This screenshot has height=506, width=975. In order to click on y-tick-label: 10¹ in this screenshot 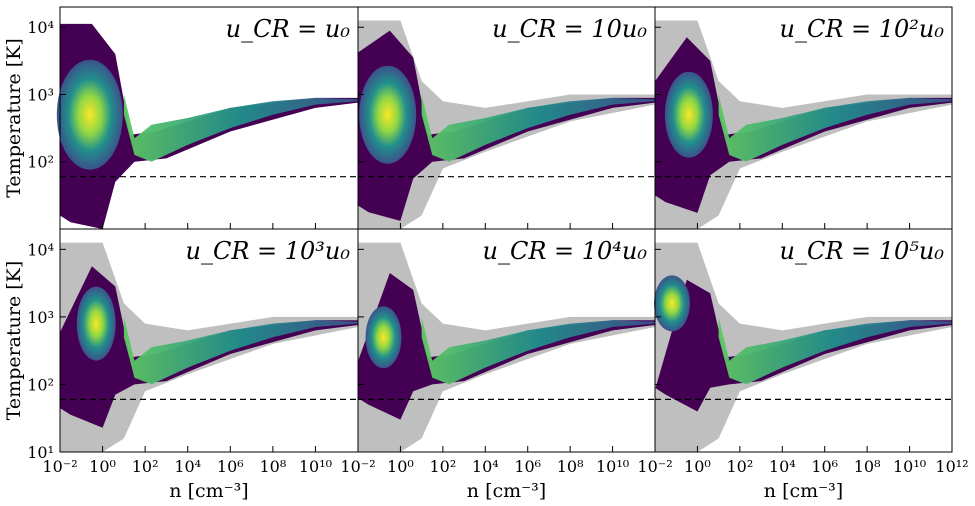, I will do `click(40, 452)`.